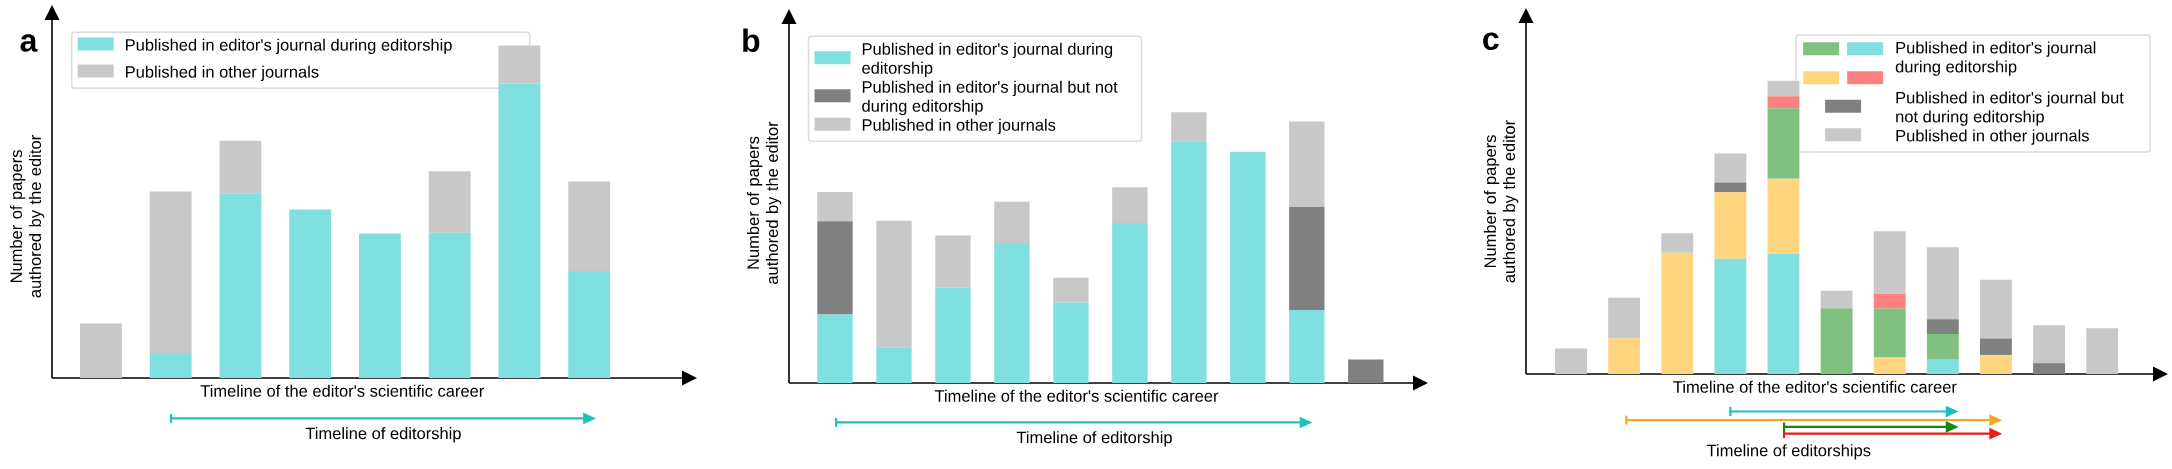 This screenshot has height=469, width=2172. What do you see at coordinates (751, 40) in the screenshot?
I see `chart-title: b` at bounding box center [751, 40].